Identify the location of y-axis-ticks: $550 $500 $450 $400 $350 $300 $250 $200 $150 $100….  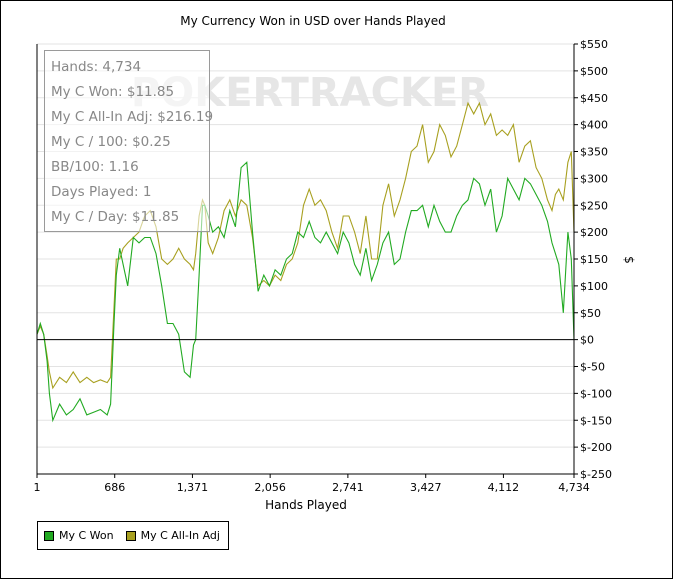
(593, 259).